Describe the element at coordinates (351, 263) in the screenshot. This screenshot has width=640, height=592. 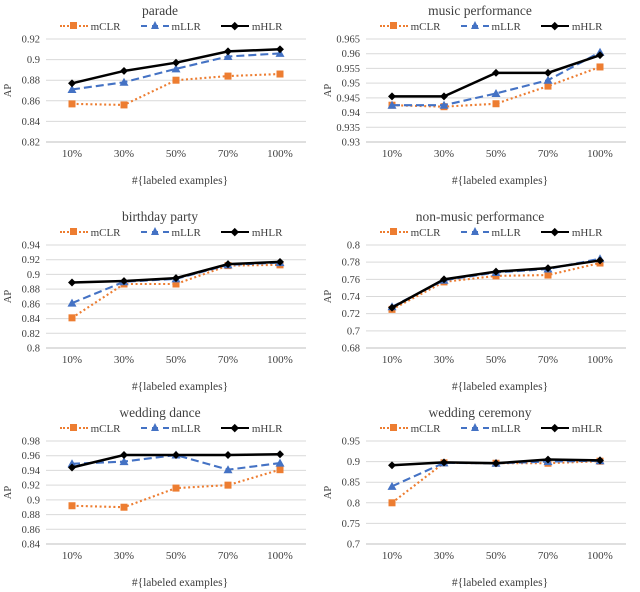
I see `y-tick-label: 0.78` at that location.